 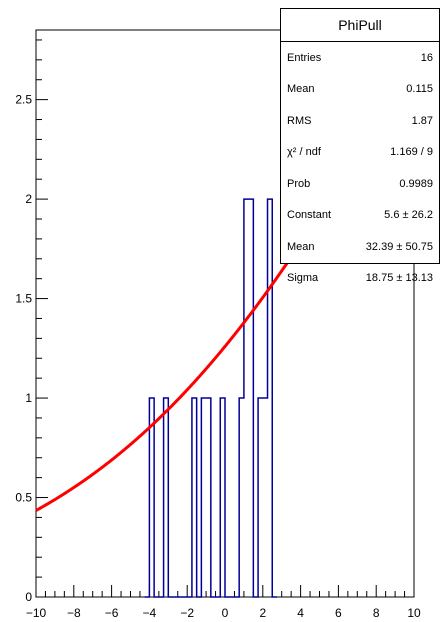 What do you see at coordinates (23, 498) in the screenshot?
I see `y-tick-label: 0.5` at bounding box center [23, 498].